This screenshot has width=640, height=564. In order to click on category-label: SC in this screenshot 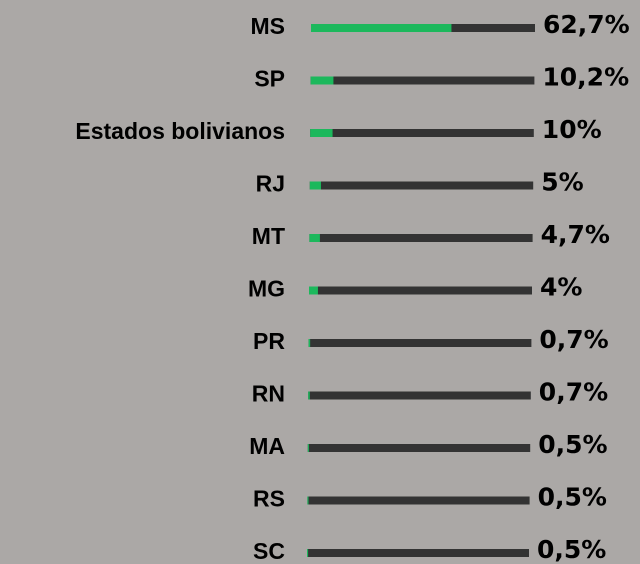, I will do `click(269, 551)`.